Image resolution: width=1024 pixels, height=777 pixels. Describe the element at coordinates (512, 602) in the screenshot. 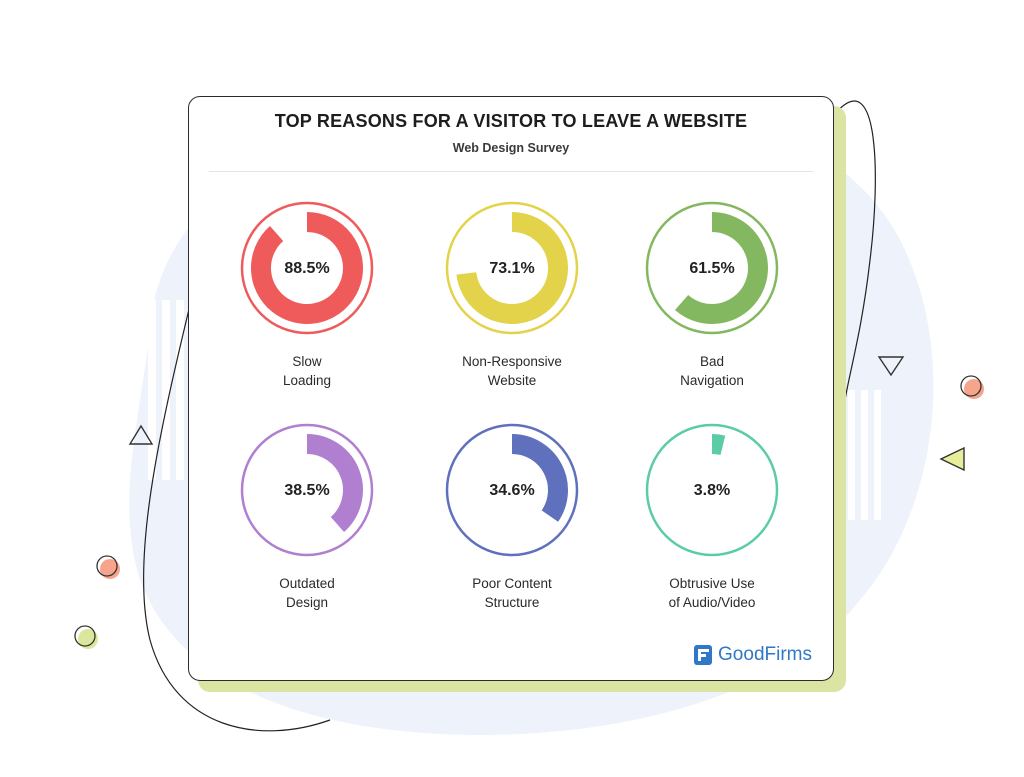

I see `gauge-label-line-2: Structure` at that location.